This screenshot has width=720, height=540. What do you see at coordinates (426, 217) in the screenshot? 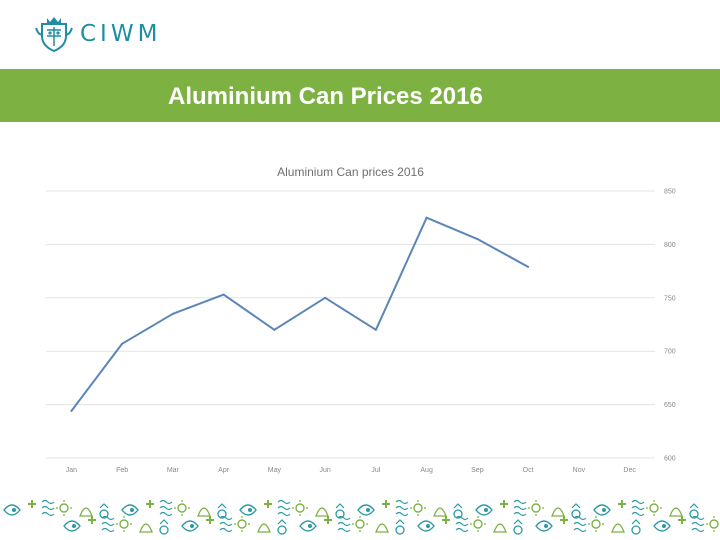
I see `data-point-aug` at bounding box center [426, 217].